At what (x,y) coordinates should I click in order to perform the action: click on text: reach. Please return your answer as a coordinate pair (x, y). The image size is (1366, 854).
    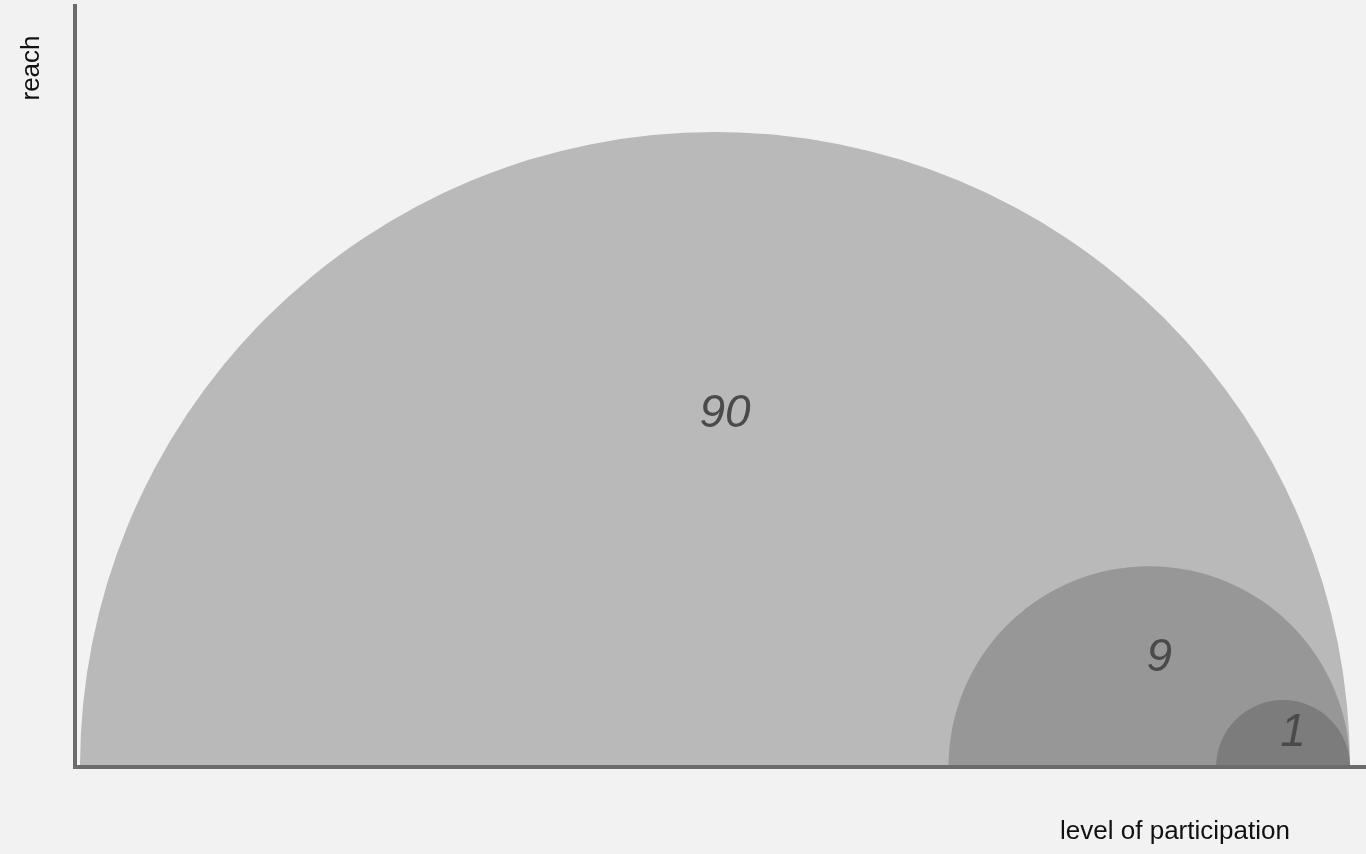
    Looking at the image, I should click on (30, 68).